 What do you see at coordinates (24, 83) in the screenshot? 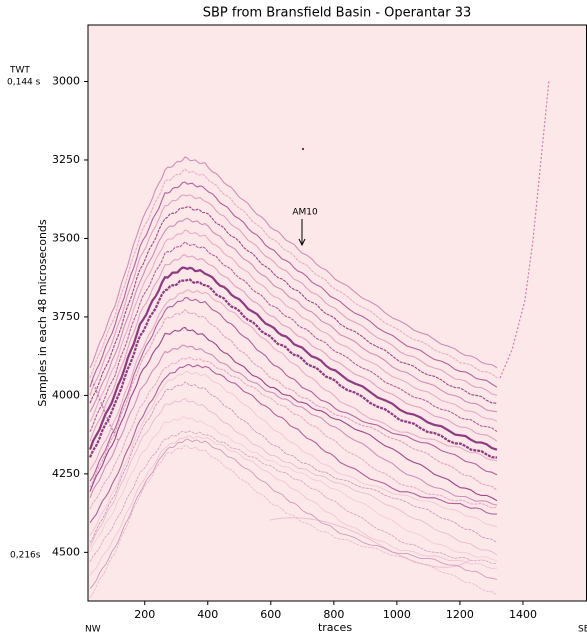
I see `annotation: 0,144 s` at bounding box center [24, 83].